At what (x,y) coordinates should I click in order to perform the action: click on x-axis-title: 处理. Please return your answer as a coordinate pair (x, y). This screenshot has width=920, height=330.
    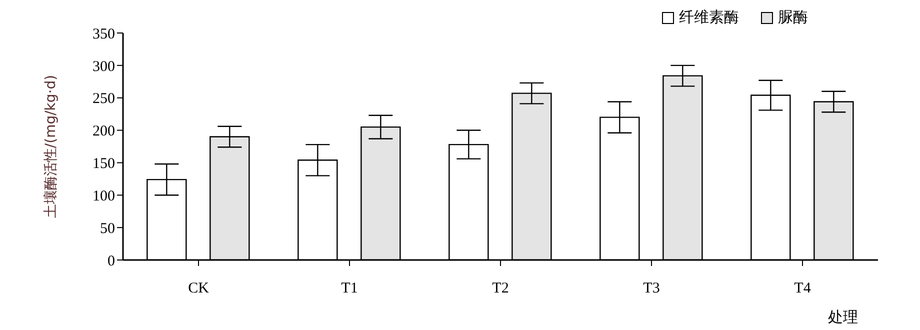
    Looking at the image, I should click on (843, 317).